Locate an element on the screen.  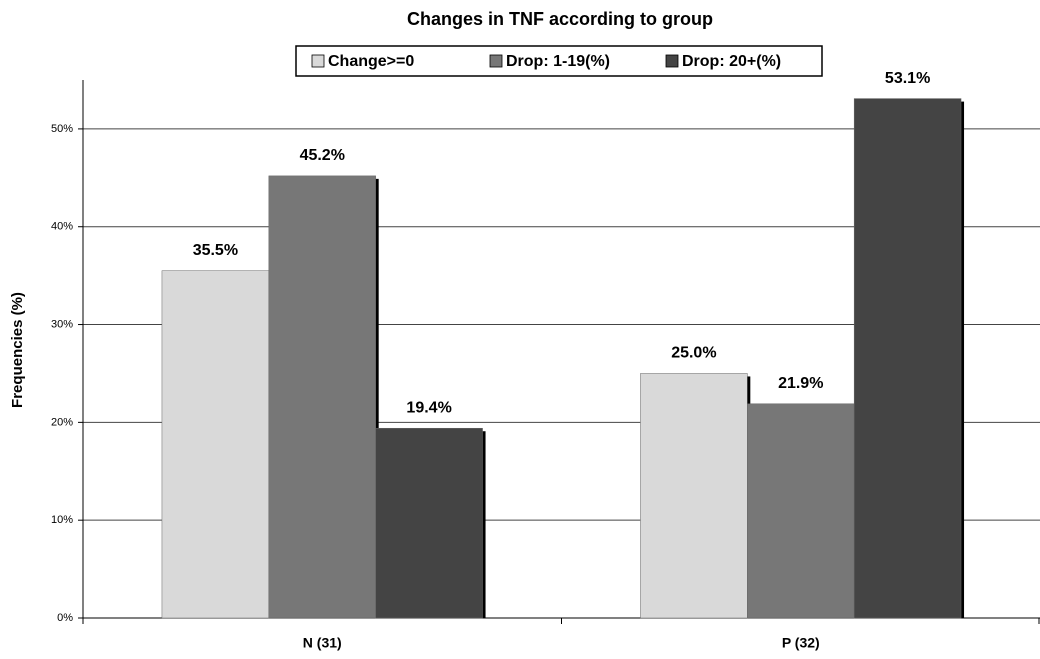
legend-box is located at coordinates (559, 61).